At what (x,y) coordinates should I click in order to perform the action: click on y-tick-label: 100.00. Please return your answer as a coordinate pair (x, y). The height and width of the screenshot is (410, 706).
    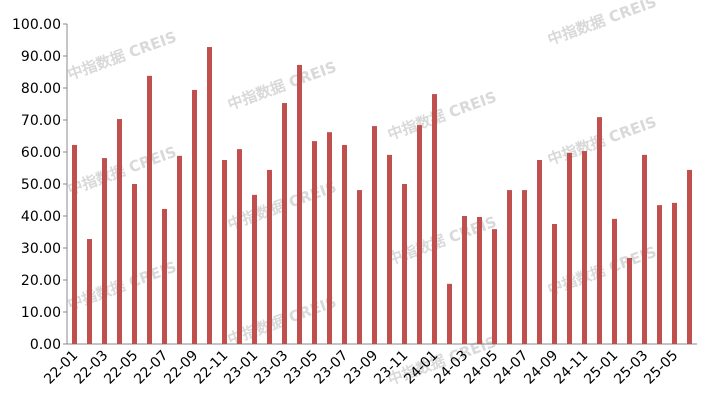
    Looking at the image, I should click on (36, 25).